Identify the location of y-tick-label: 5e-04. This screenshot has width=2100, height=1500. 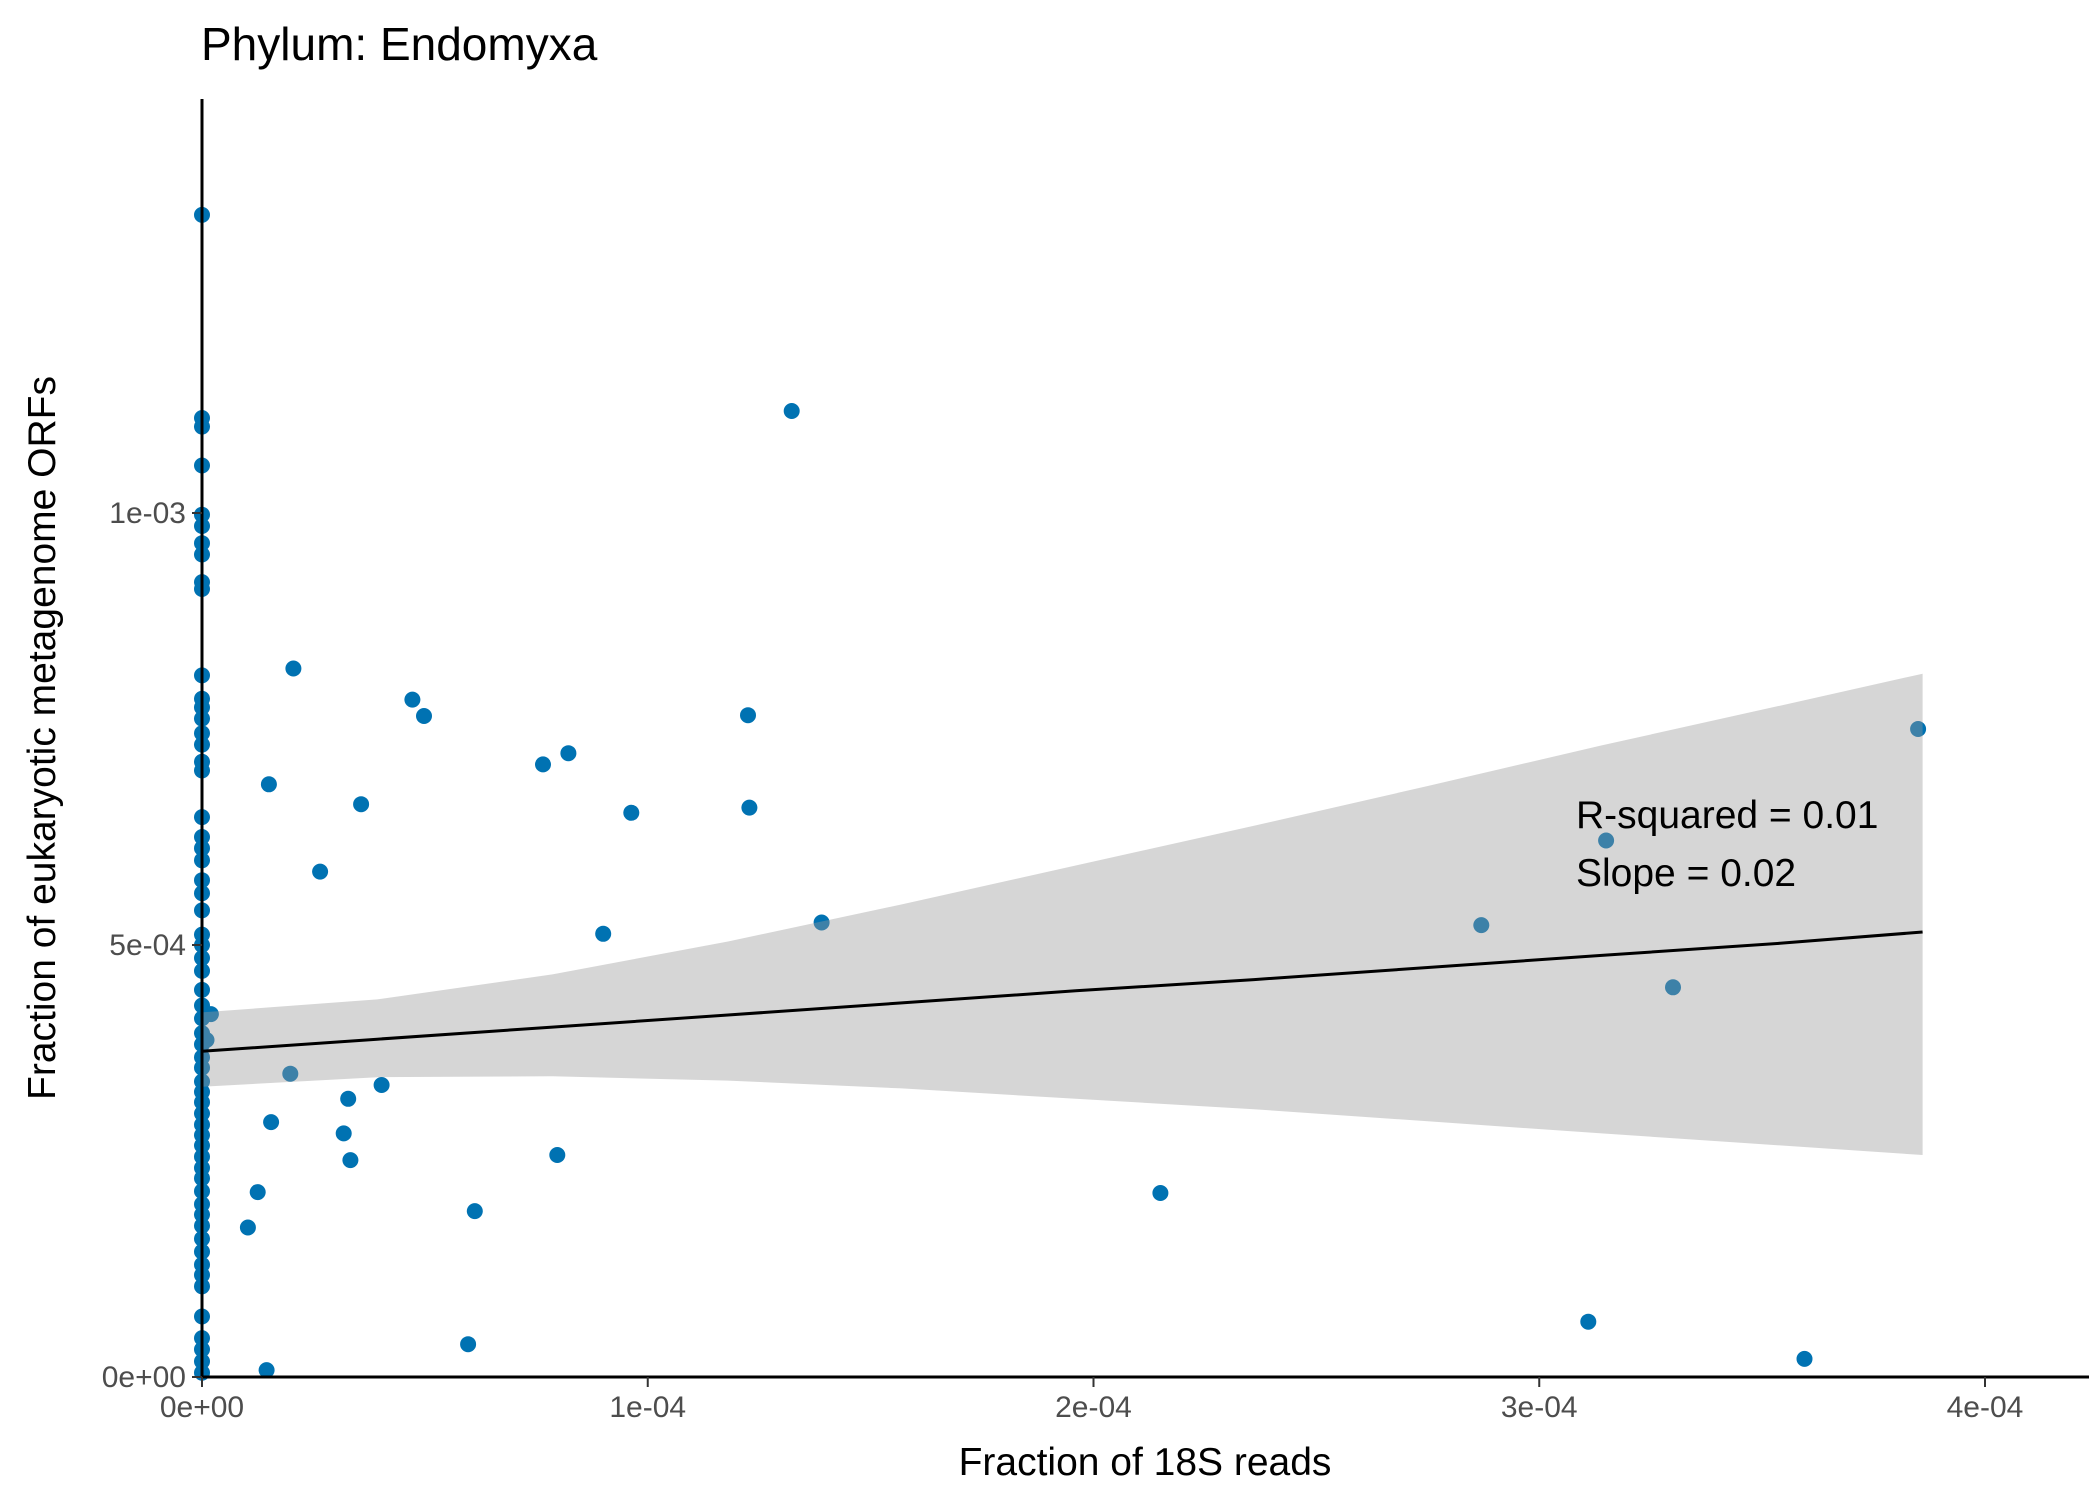
(147, 945).